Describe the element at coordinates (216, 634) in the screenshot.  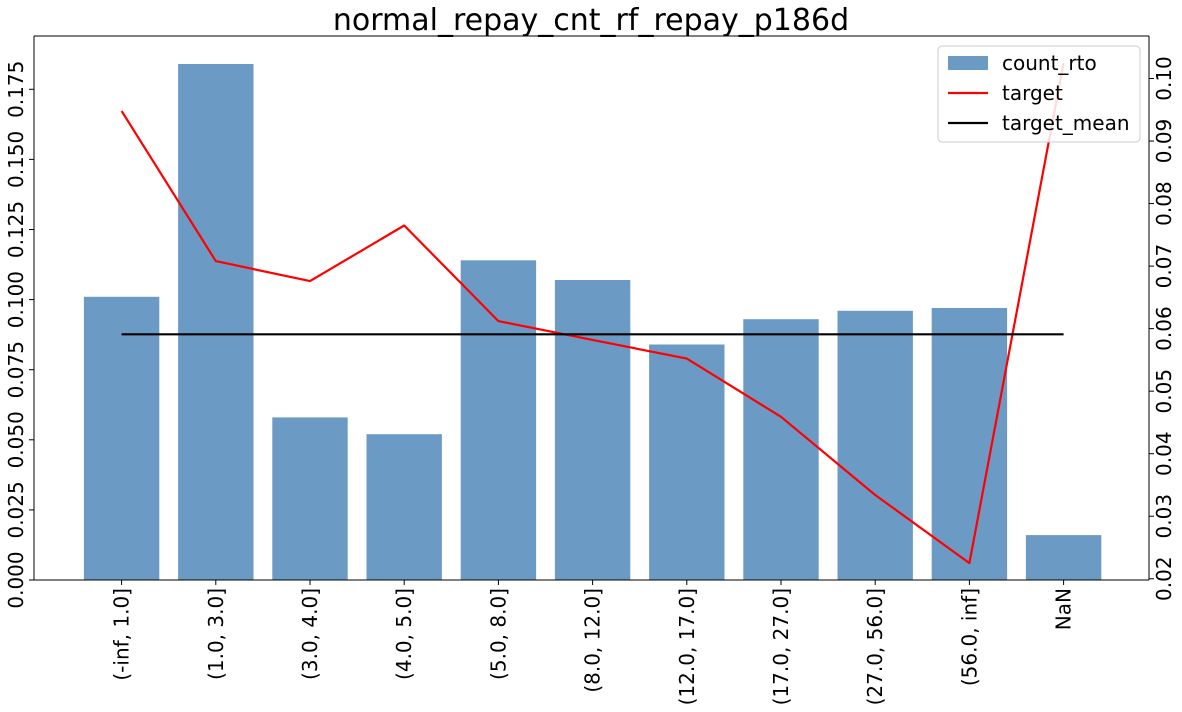
I see `x-tick-label: (1.0, 3.0]` at that location.